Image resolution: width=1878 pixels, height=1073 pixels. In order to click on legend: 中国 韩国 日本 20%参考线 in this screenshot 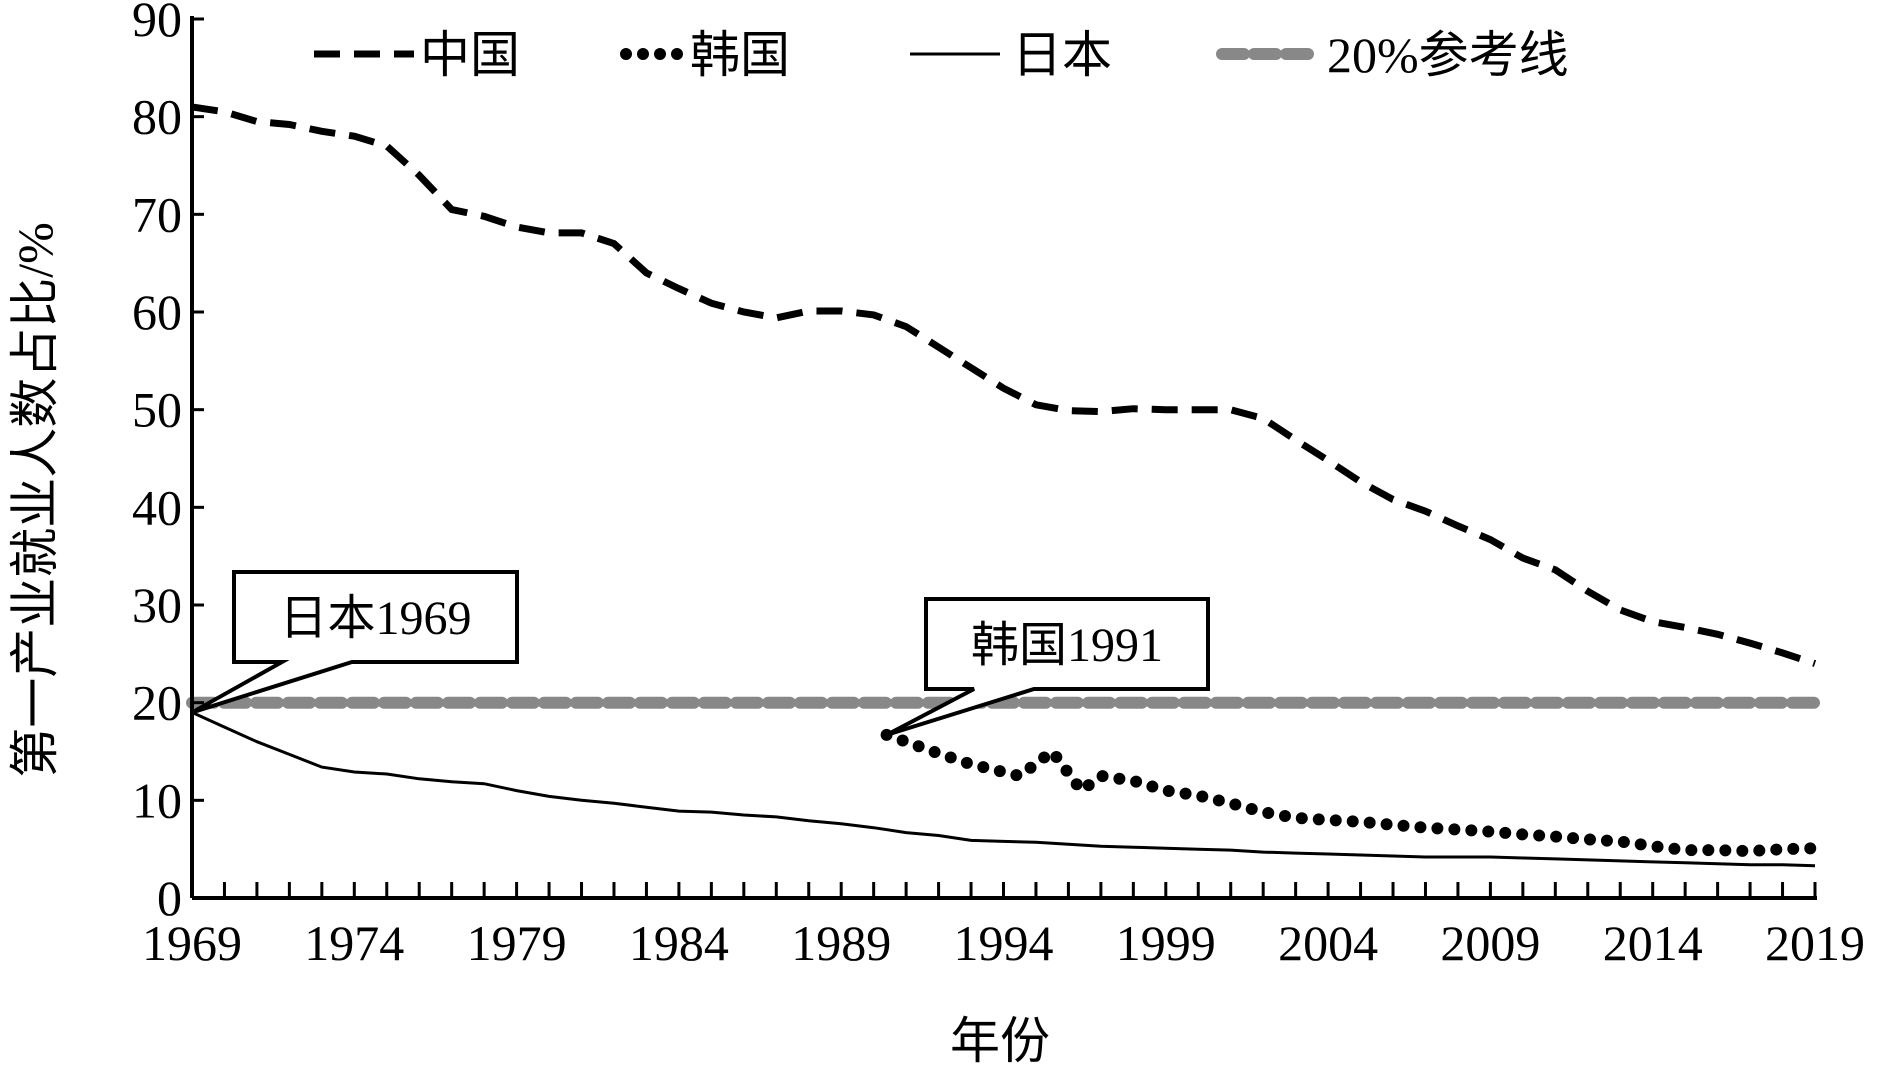, I will do `click(941, 55)`.